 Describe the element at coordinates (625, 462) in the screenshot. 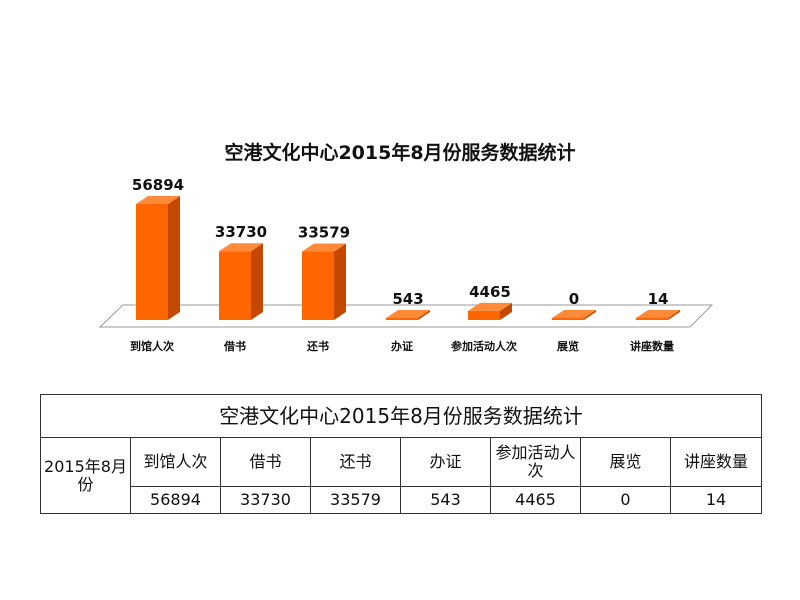

I see `col-header: 展览` at that location.